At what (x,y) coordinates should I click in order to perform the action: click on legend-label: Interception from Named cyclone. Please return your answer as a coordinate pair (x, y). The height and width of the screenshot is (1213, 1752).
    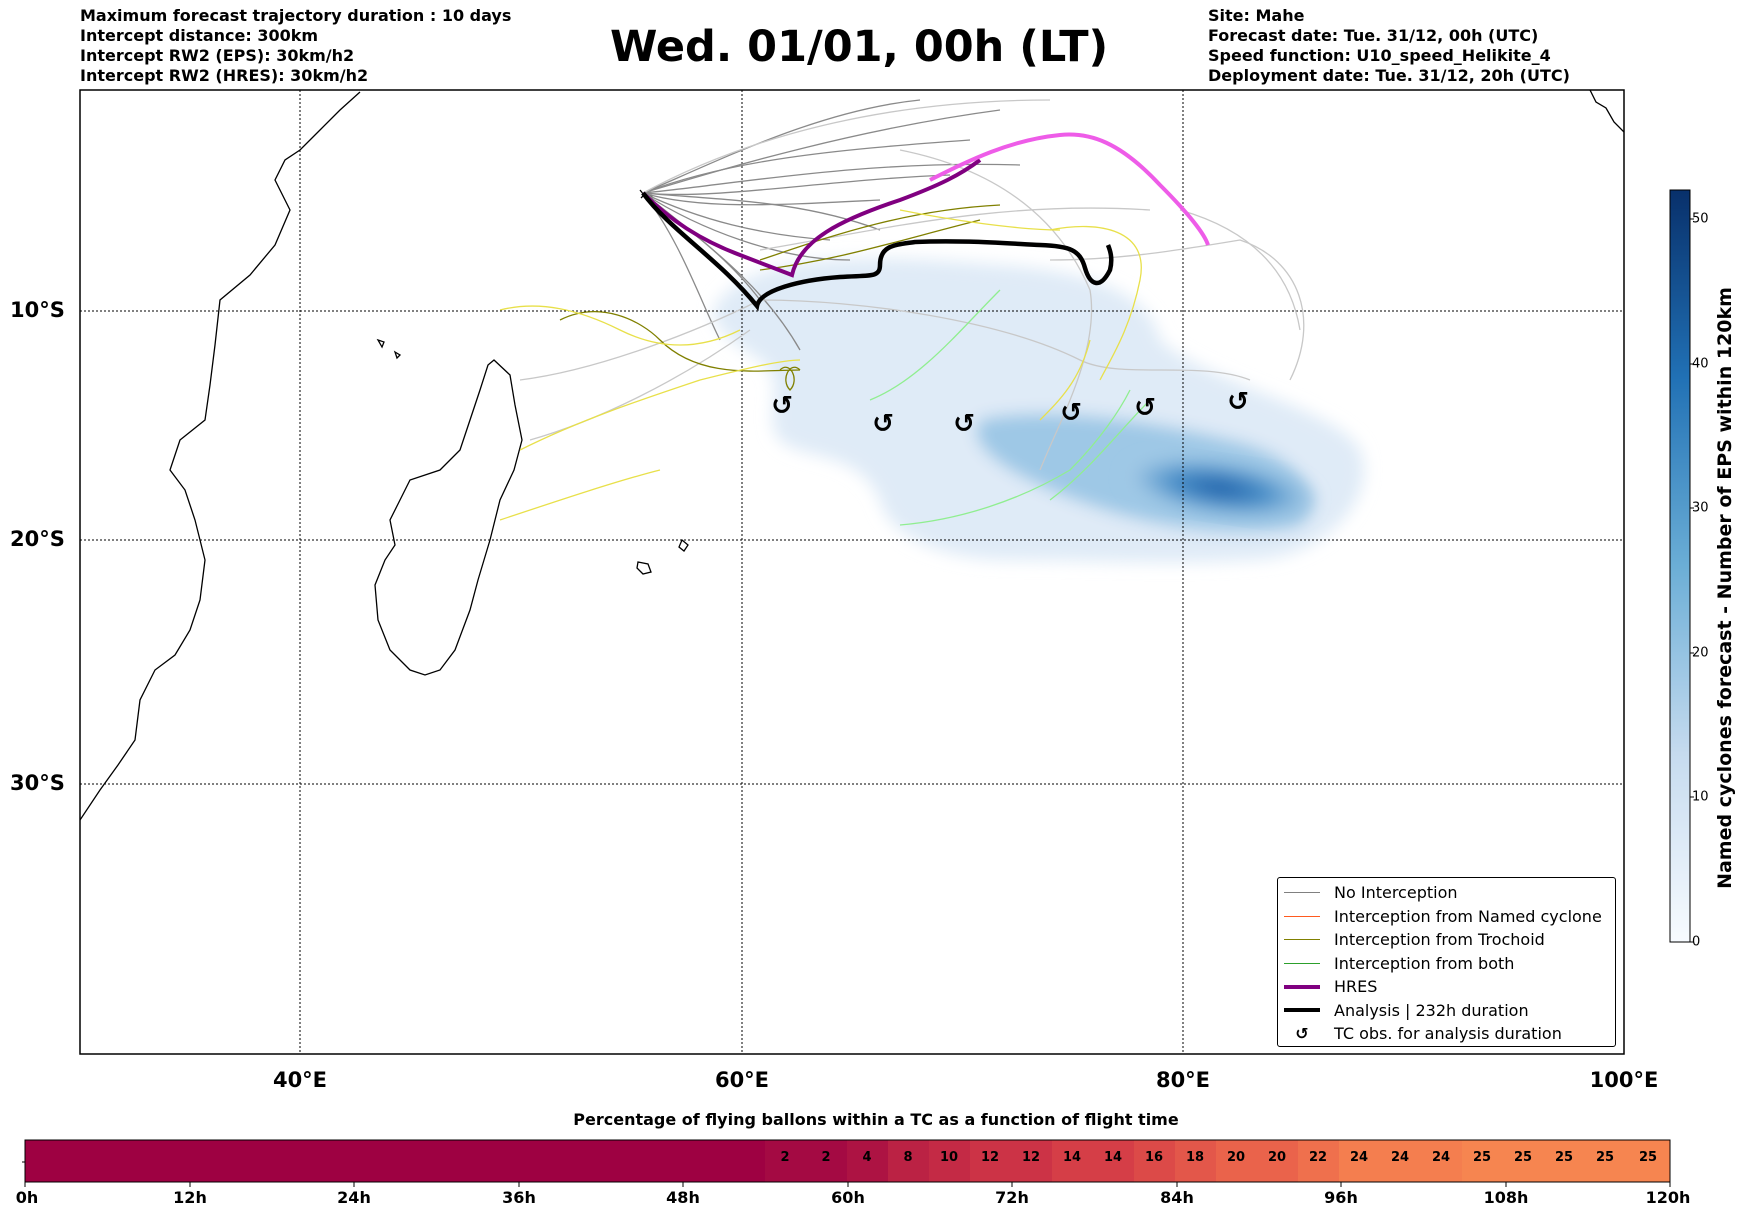
    Looking at the image, I should click on (1468, 916).